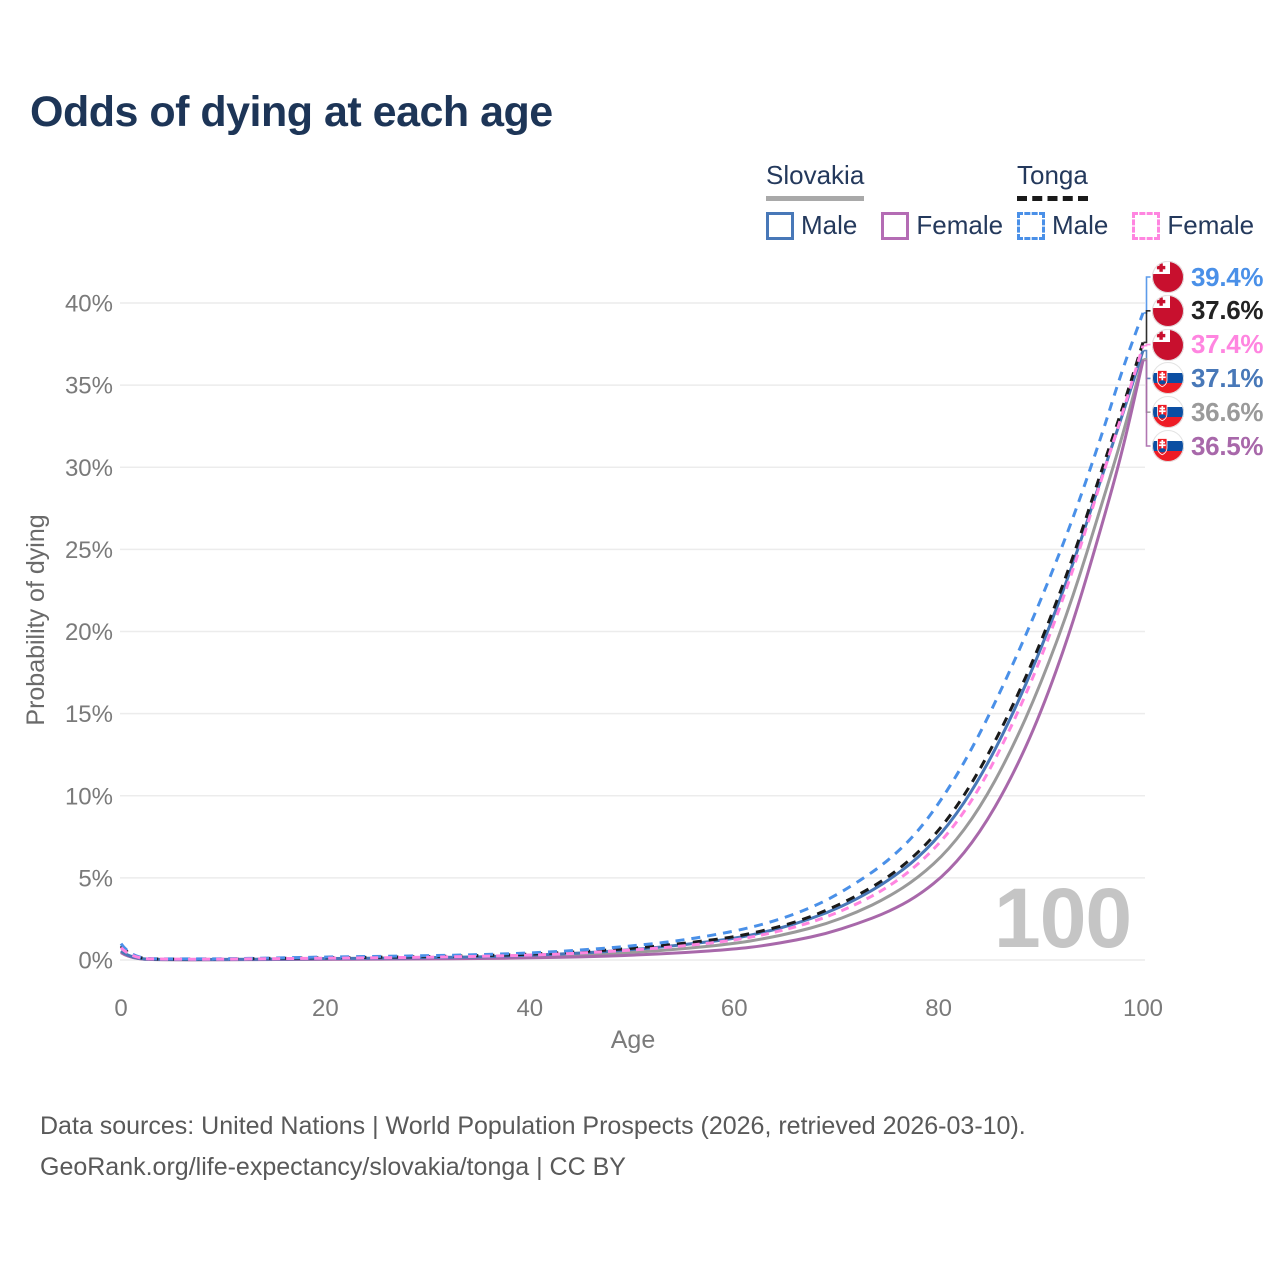 This screenshot has width=1280, height=1280. I want to click on legend-group-label-slovakia: Slovakia, so click(815, 180).